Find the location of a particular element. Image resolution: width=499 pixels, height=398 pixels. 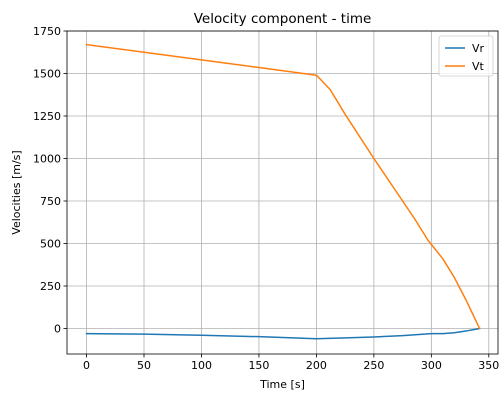

x-tick-label: 300 is located at coordinates (431, 365).